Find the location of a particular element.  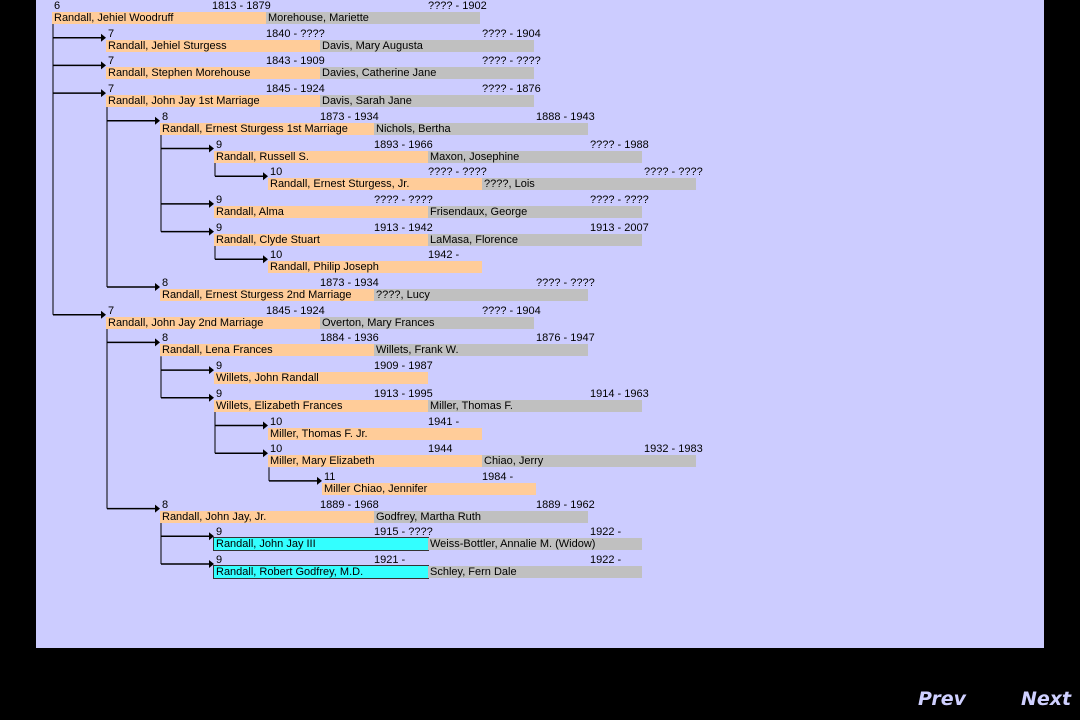

person-dates: 1843 - 1909 is located at coordinates (295, 61).